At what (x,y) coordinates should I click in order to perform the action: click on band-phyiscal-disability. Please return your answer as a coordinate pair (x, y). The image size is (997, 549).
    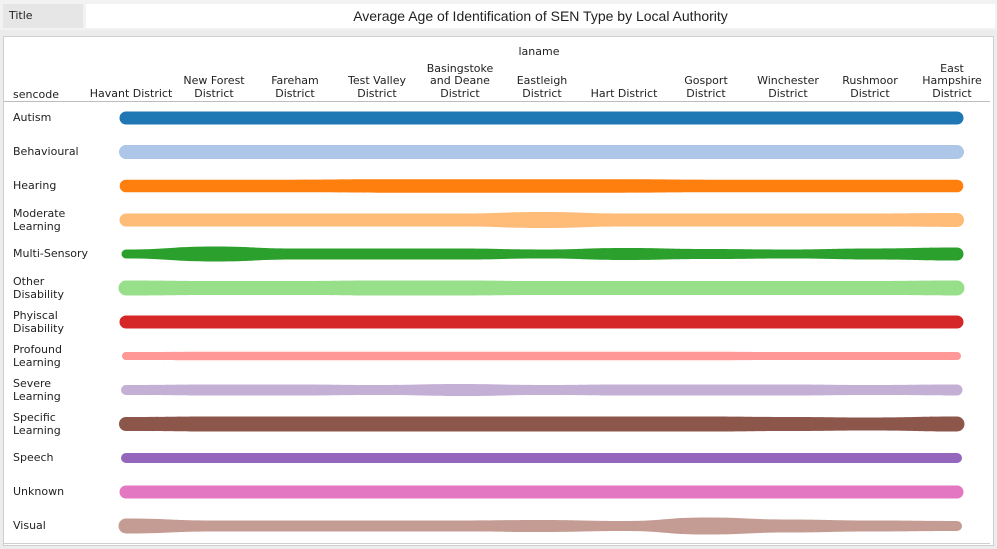
    Looking at the image, I should click on (541, 322).